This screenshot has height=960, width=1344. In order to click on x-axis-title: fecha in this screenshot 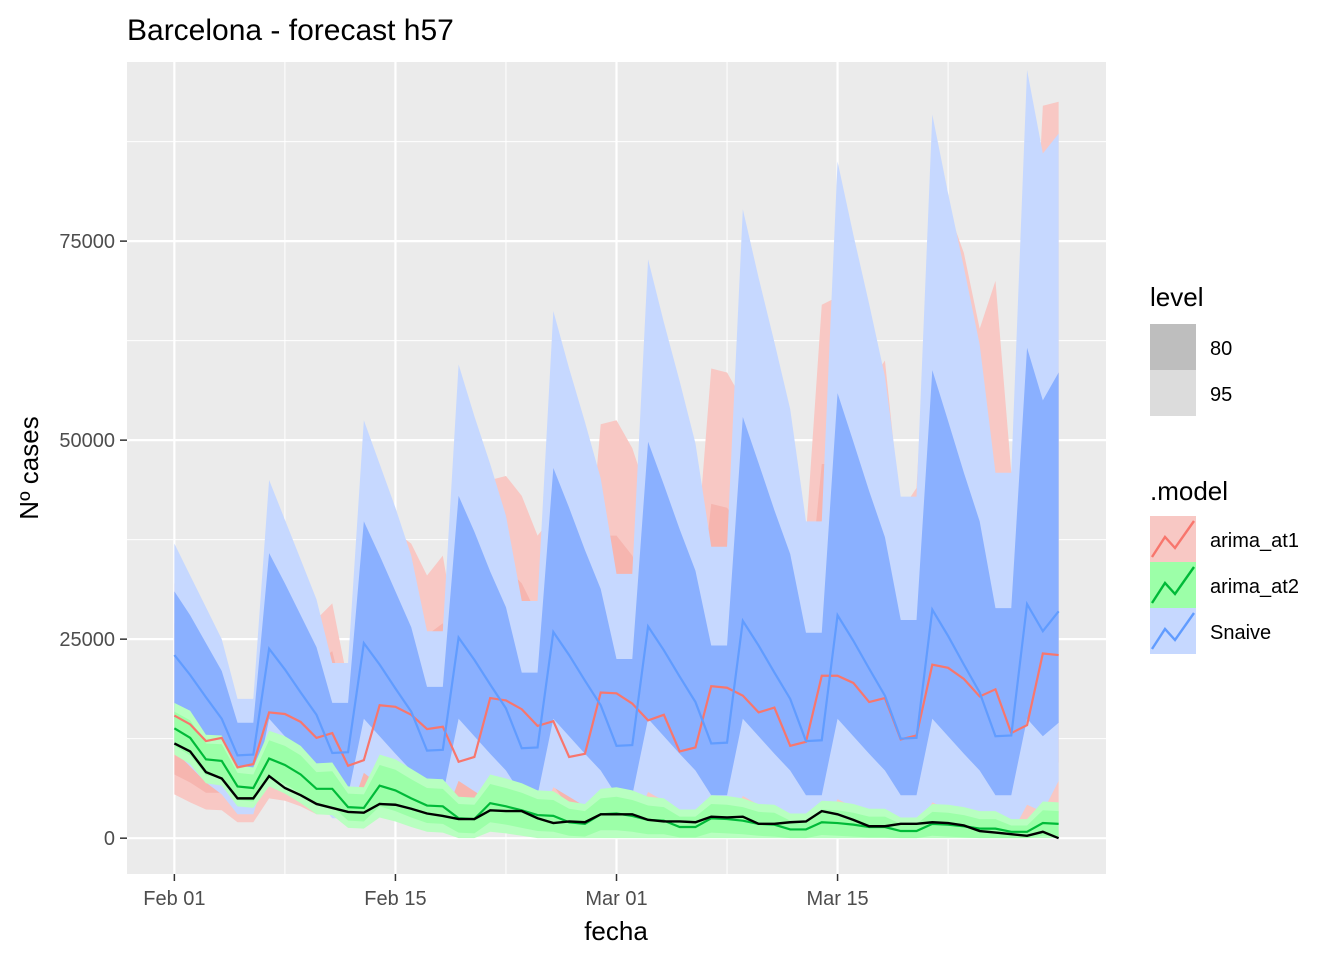, I will do `click(616, 931)`.